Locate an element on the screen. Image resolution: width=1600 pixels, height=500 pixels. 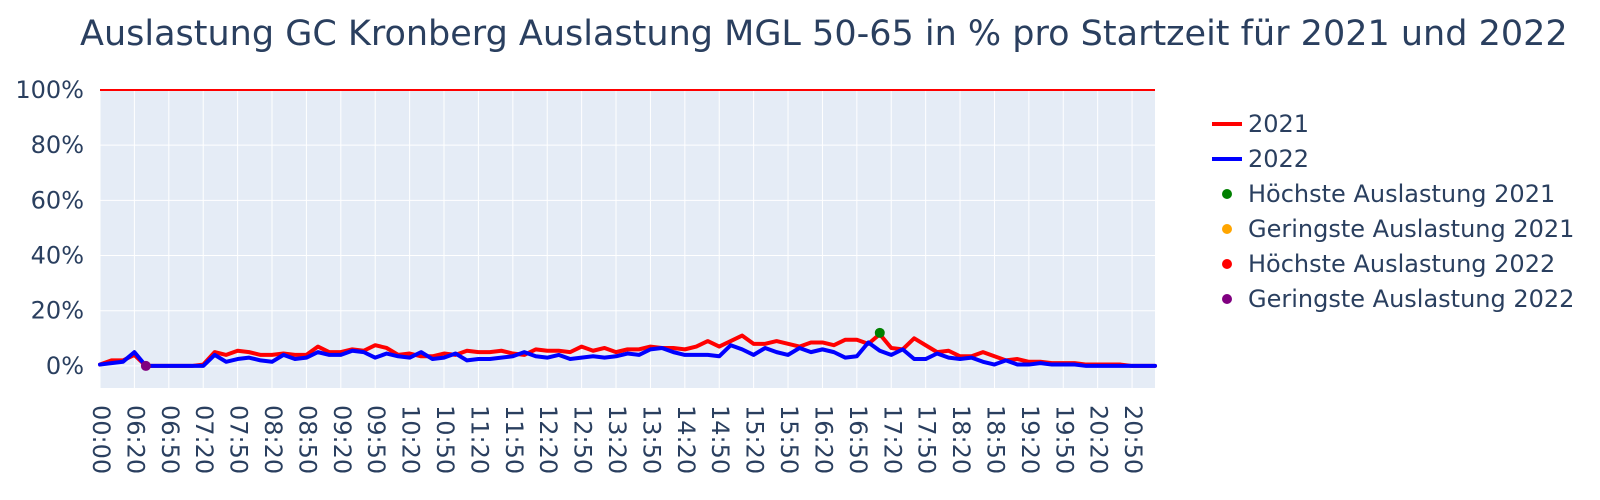
x-tick-label: 06:50 is located at coordinates (170, 439).